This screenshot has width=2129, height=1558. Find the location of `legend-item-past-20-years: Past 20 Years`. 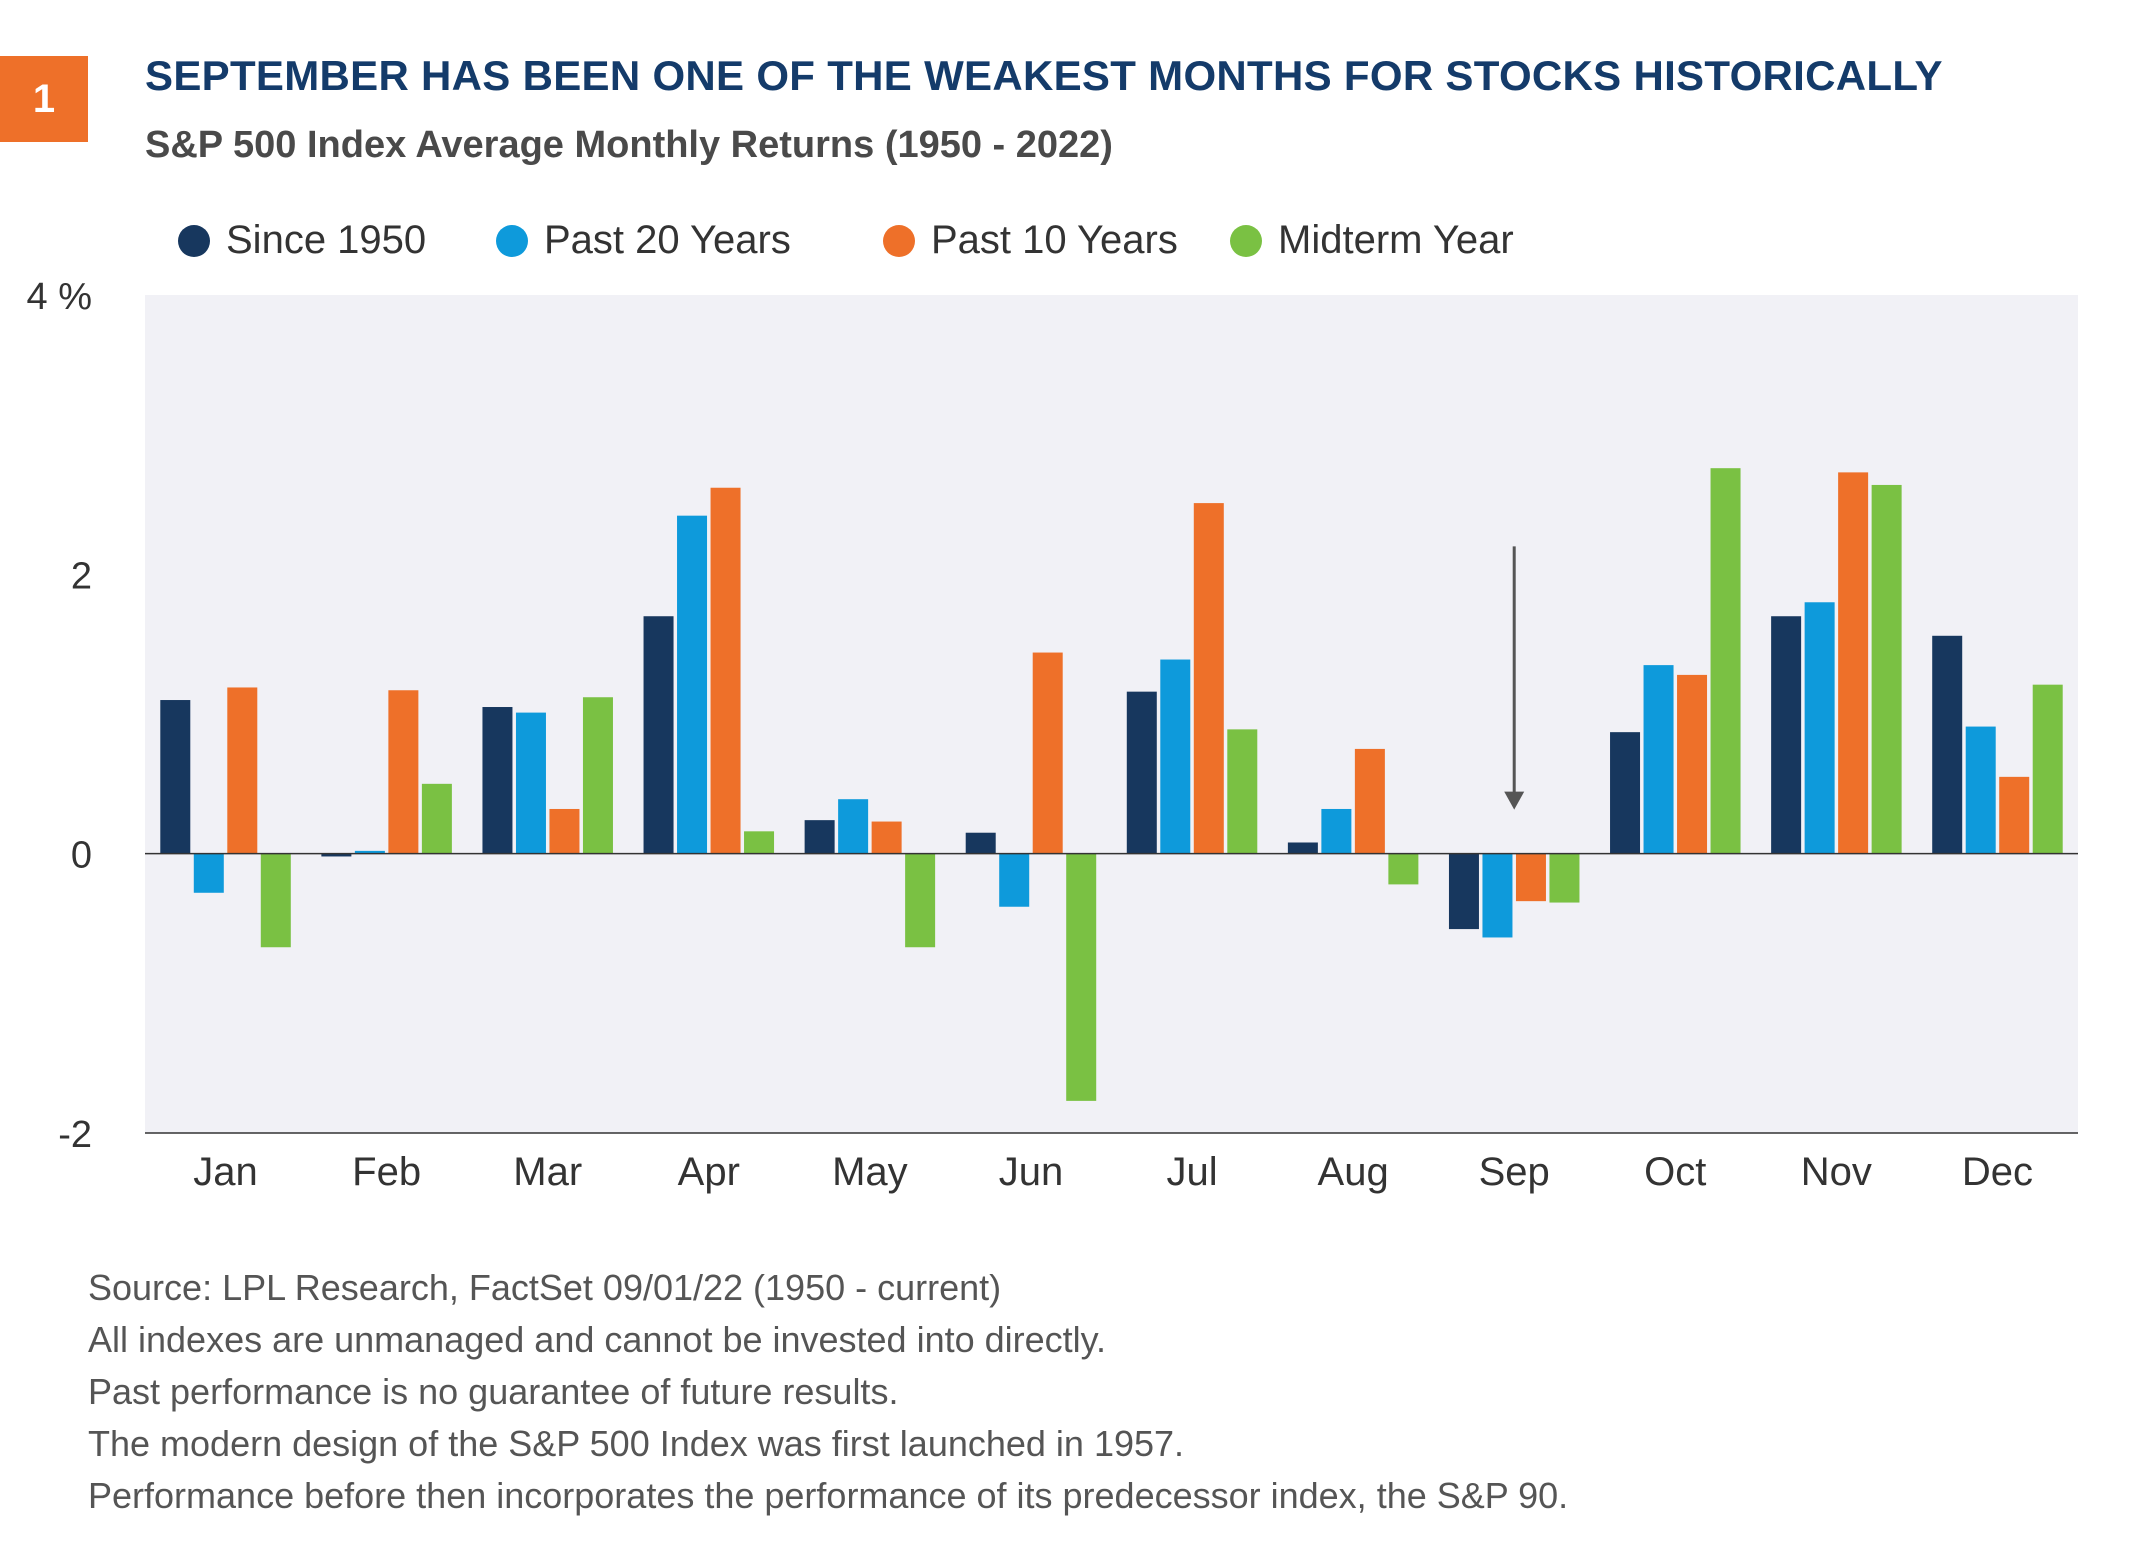

legend-item-past-20-years: Past 20 Years is located at coordinates (643, 240).